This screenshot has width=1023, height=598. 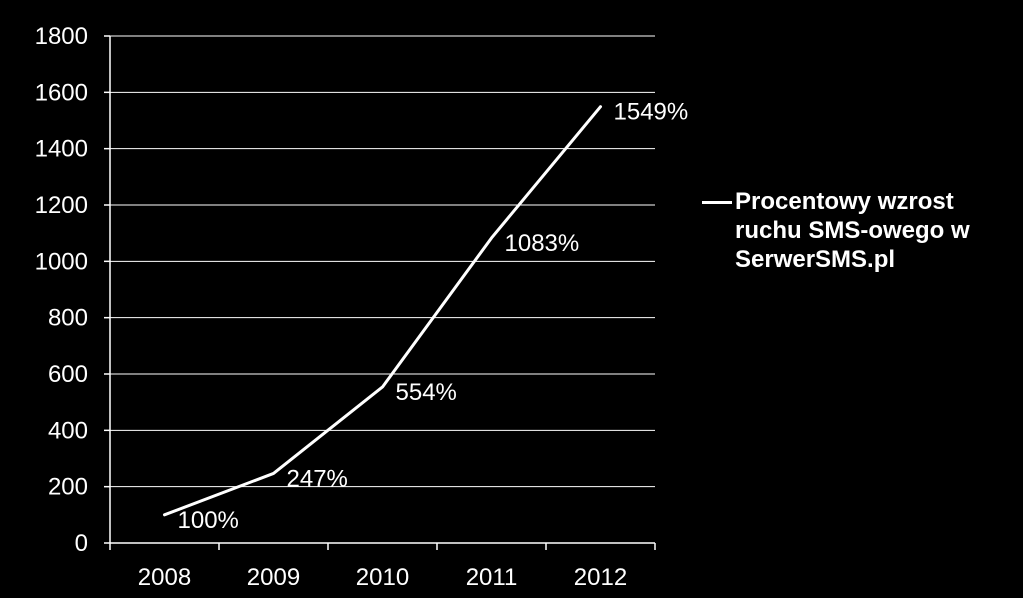 What do you see at coordinates (492, 577) in the screenshot?
I see `x-tick-label-2011: 2011` at bounding box center [492, 577].